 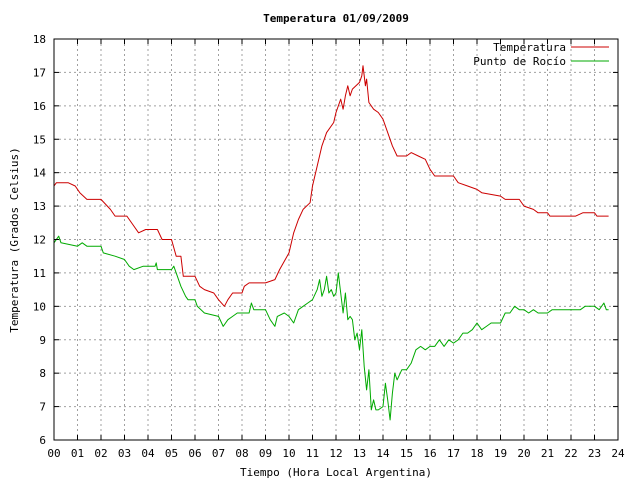 I want to click on x-tick-label: 07, so click(x=218, y=453).